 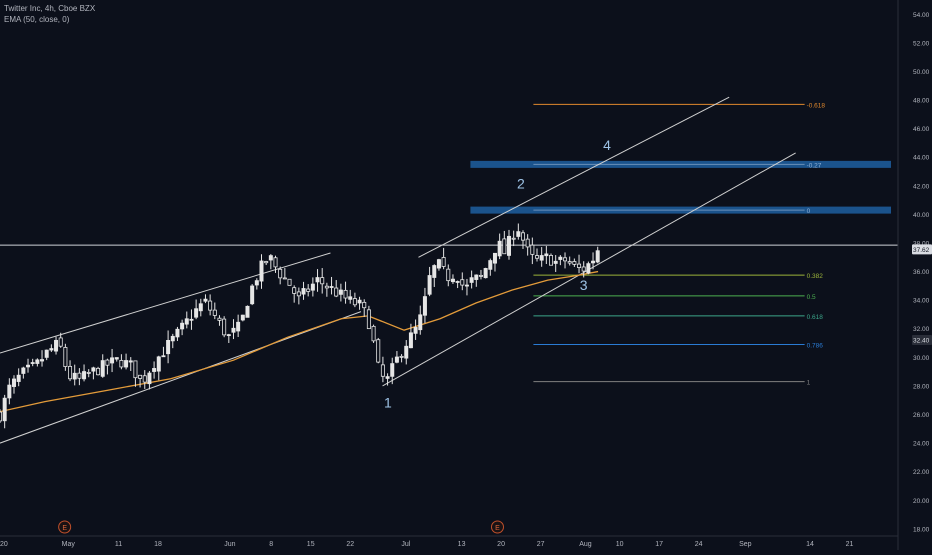 I want to click on y-tick-label: 50.00, so click(x=921, y=72).